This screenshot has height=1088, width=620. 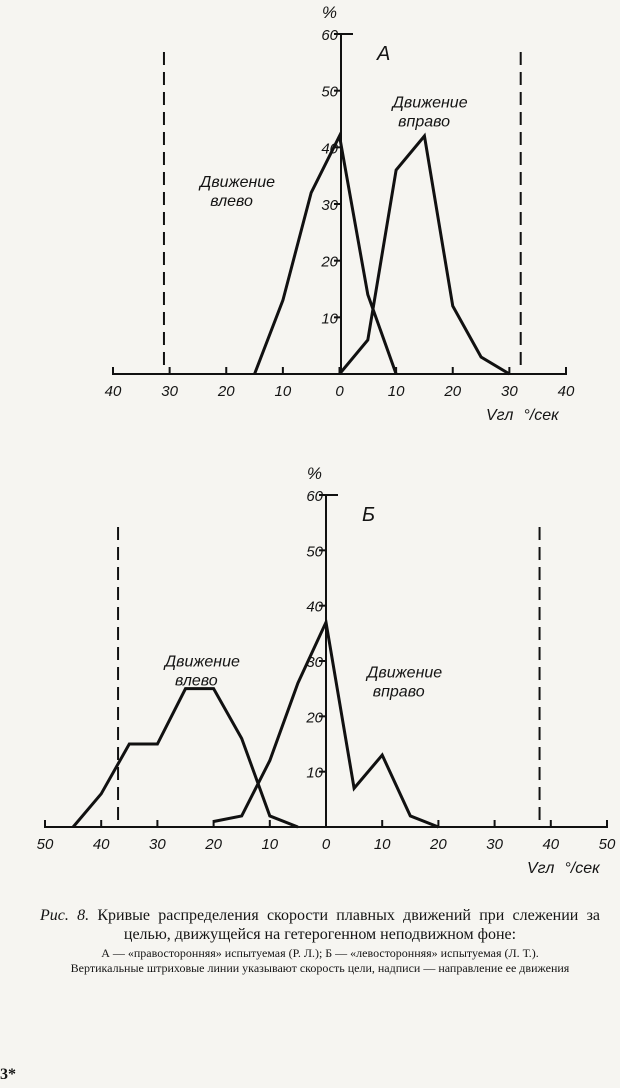 I want to click on panel-label: А, so click(x=383, y=54).